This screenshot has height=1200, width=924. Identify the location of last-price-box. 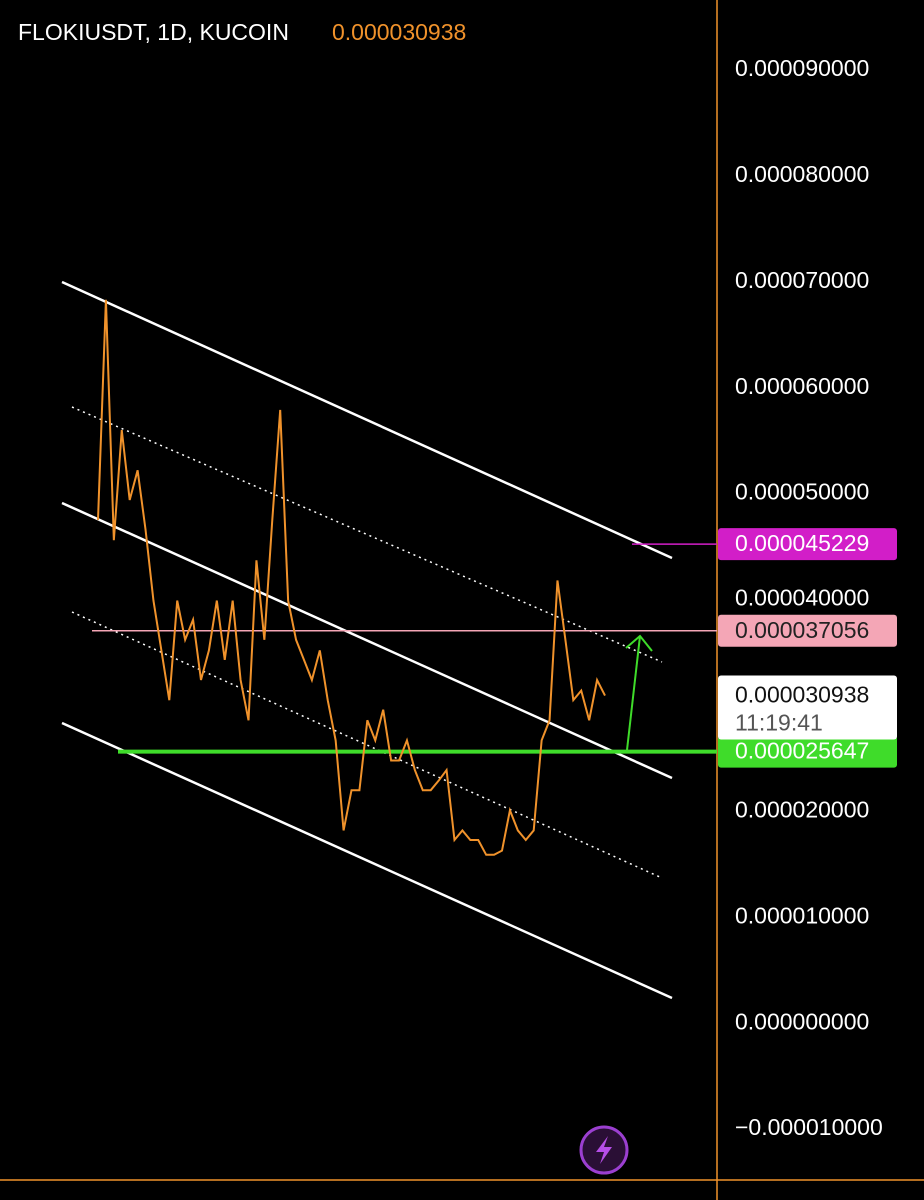
(807, 707).